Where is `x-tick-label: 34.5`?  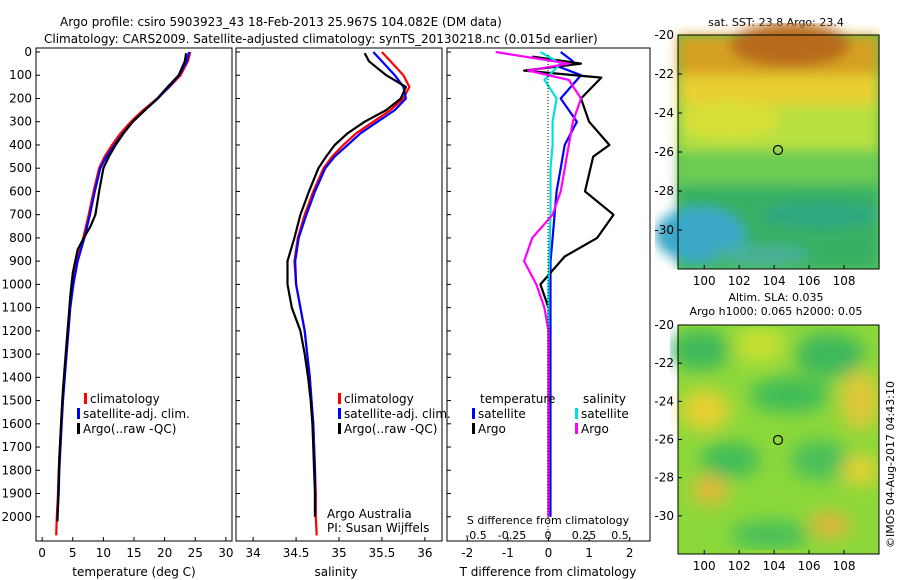 x-tick-label: 34.5 is located at coordinates (296, 553).